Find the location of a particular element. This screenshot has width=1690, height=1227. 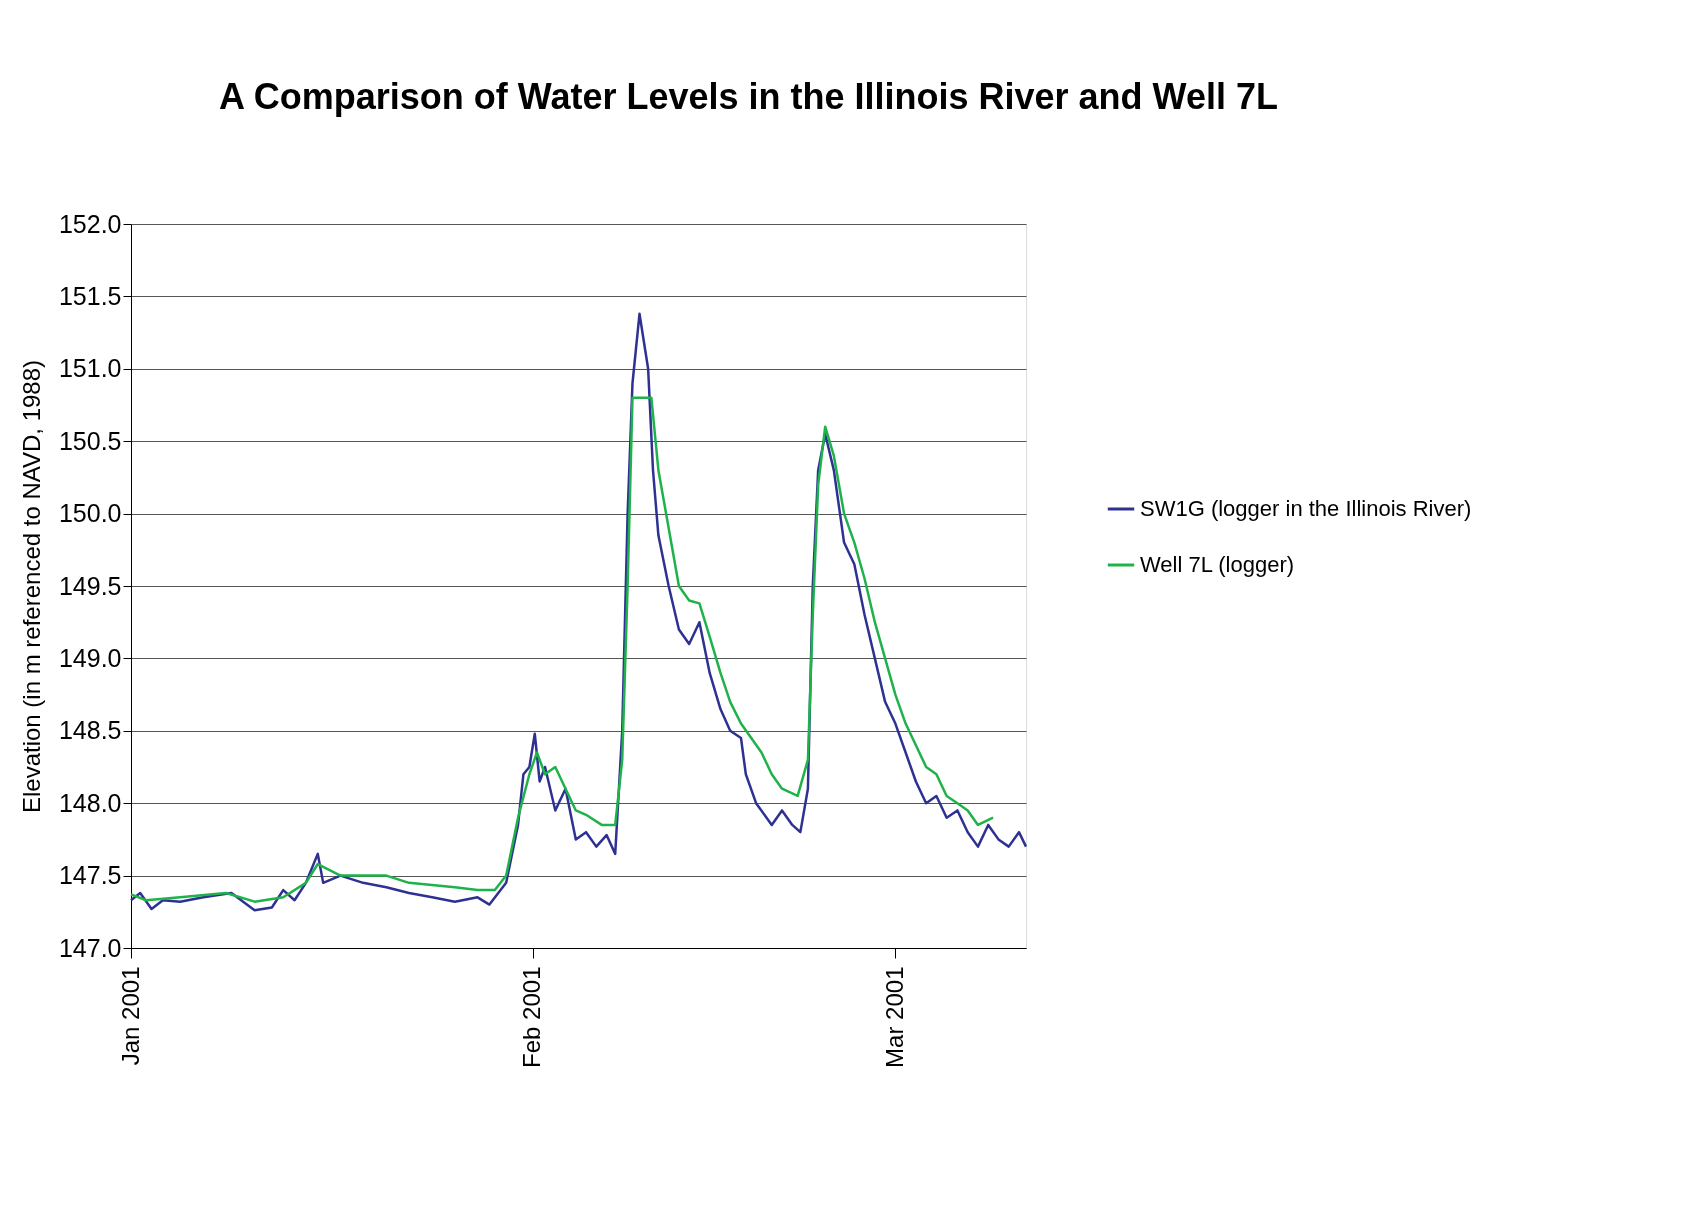

y-tick-label: 149.0 is located at coordinates (90, 657).